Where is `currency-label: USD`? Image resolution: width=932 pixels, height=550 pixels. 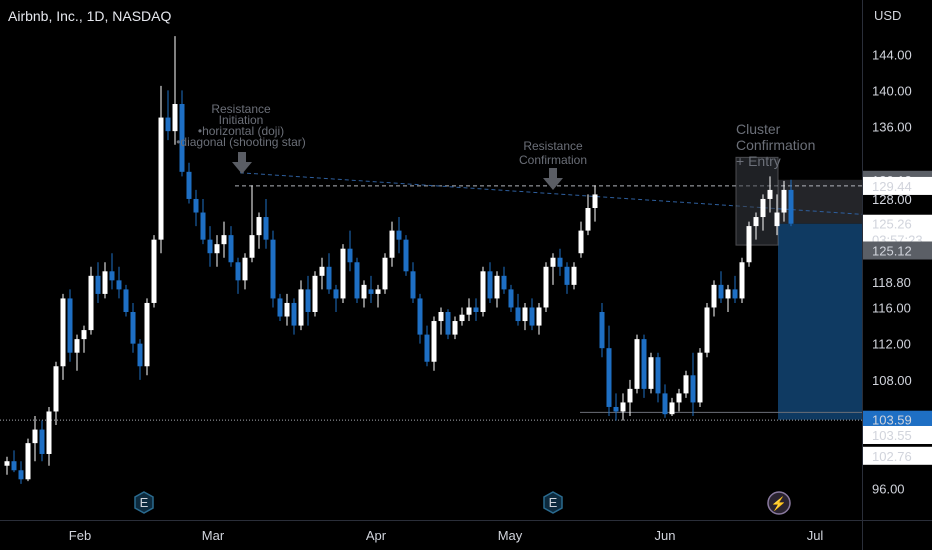
currency-label: USD is located at coordinates (887, 15).